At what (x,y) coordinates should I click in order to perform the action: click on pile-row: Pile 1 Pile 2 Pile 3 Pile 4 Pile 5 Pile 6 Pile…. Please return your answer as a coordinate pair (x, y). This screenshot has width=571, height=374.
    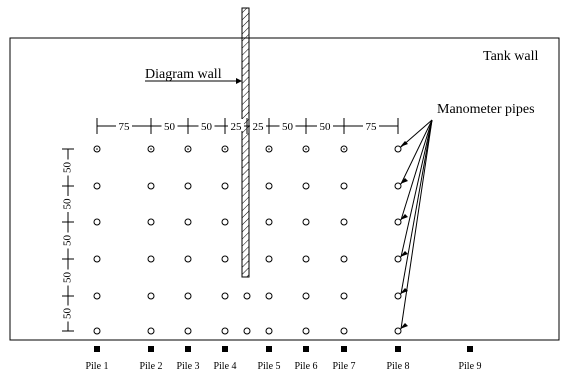
    Looking at the image, I should click on (283, 359).